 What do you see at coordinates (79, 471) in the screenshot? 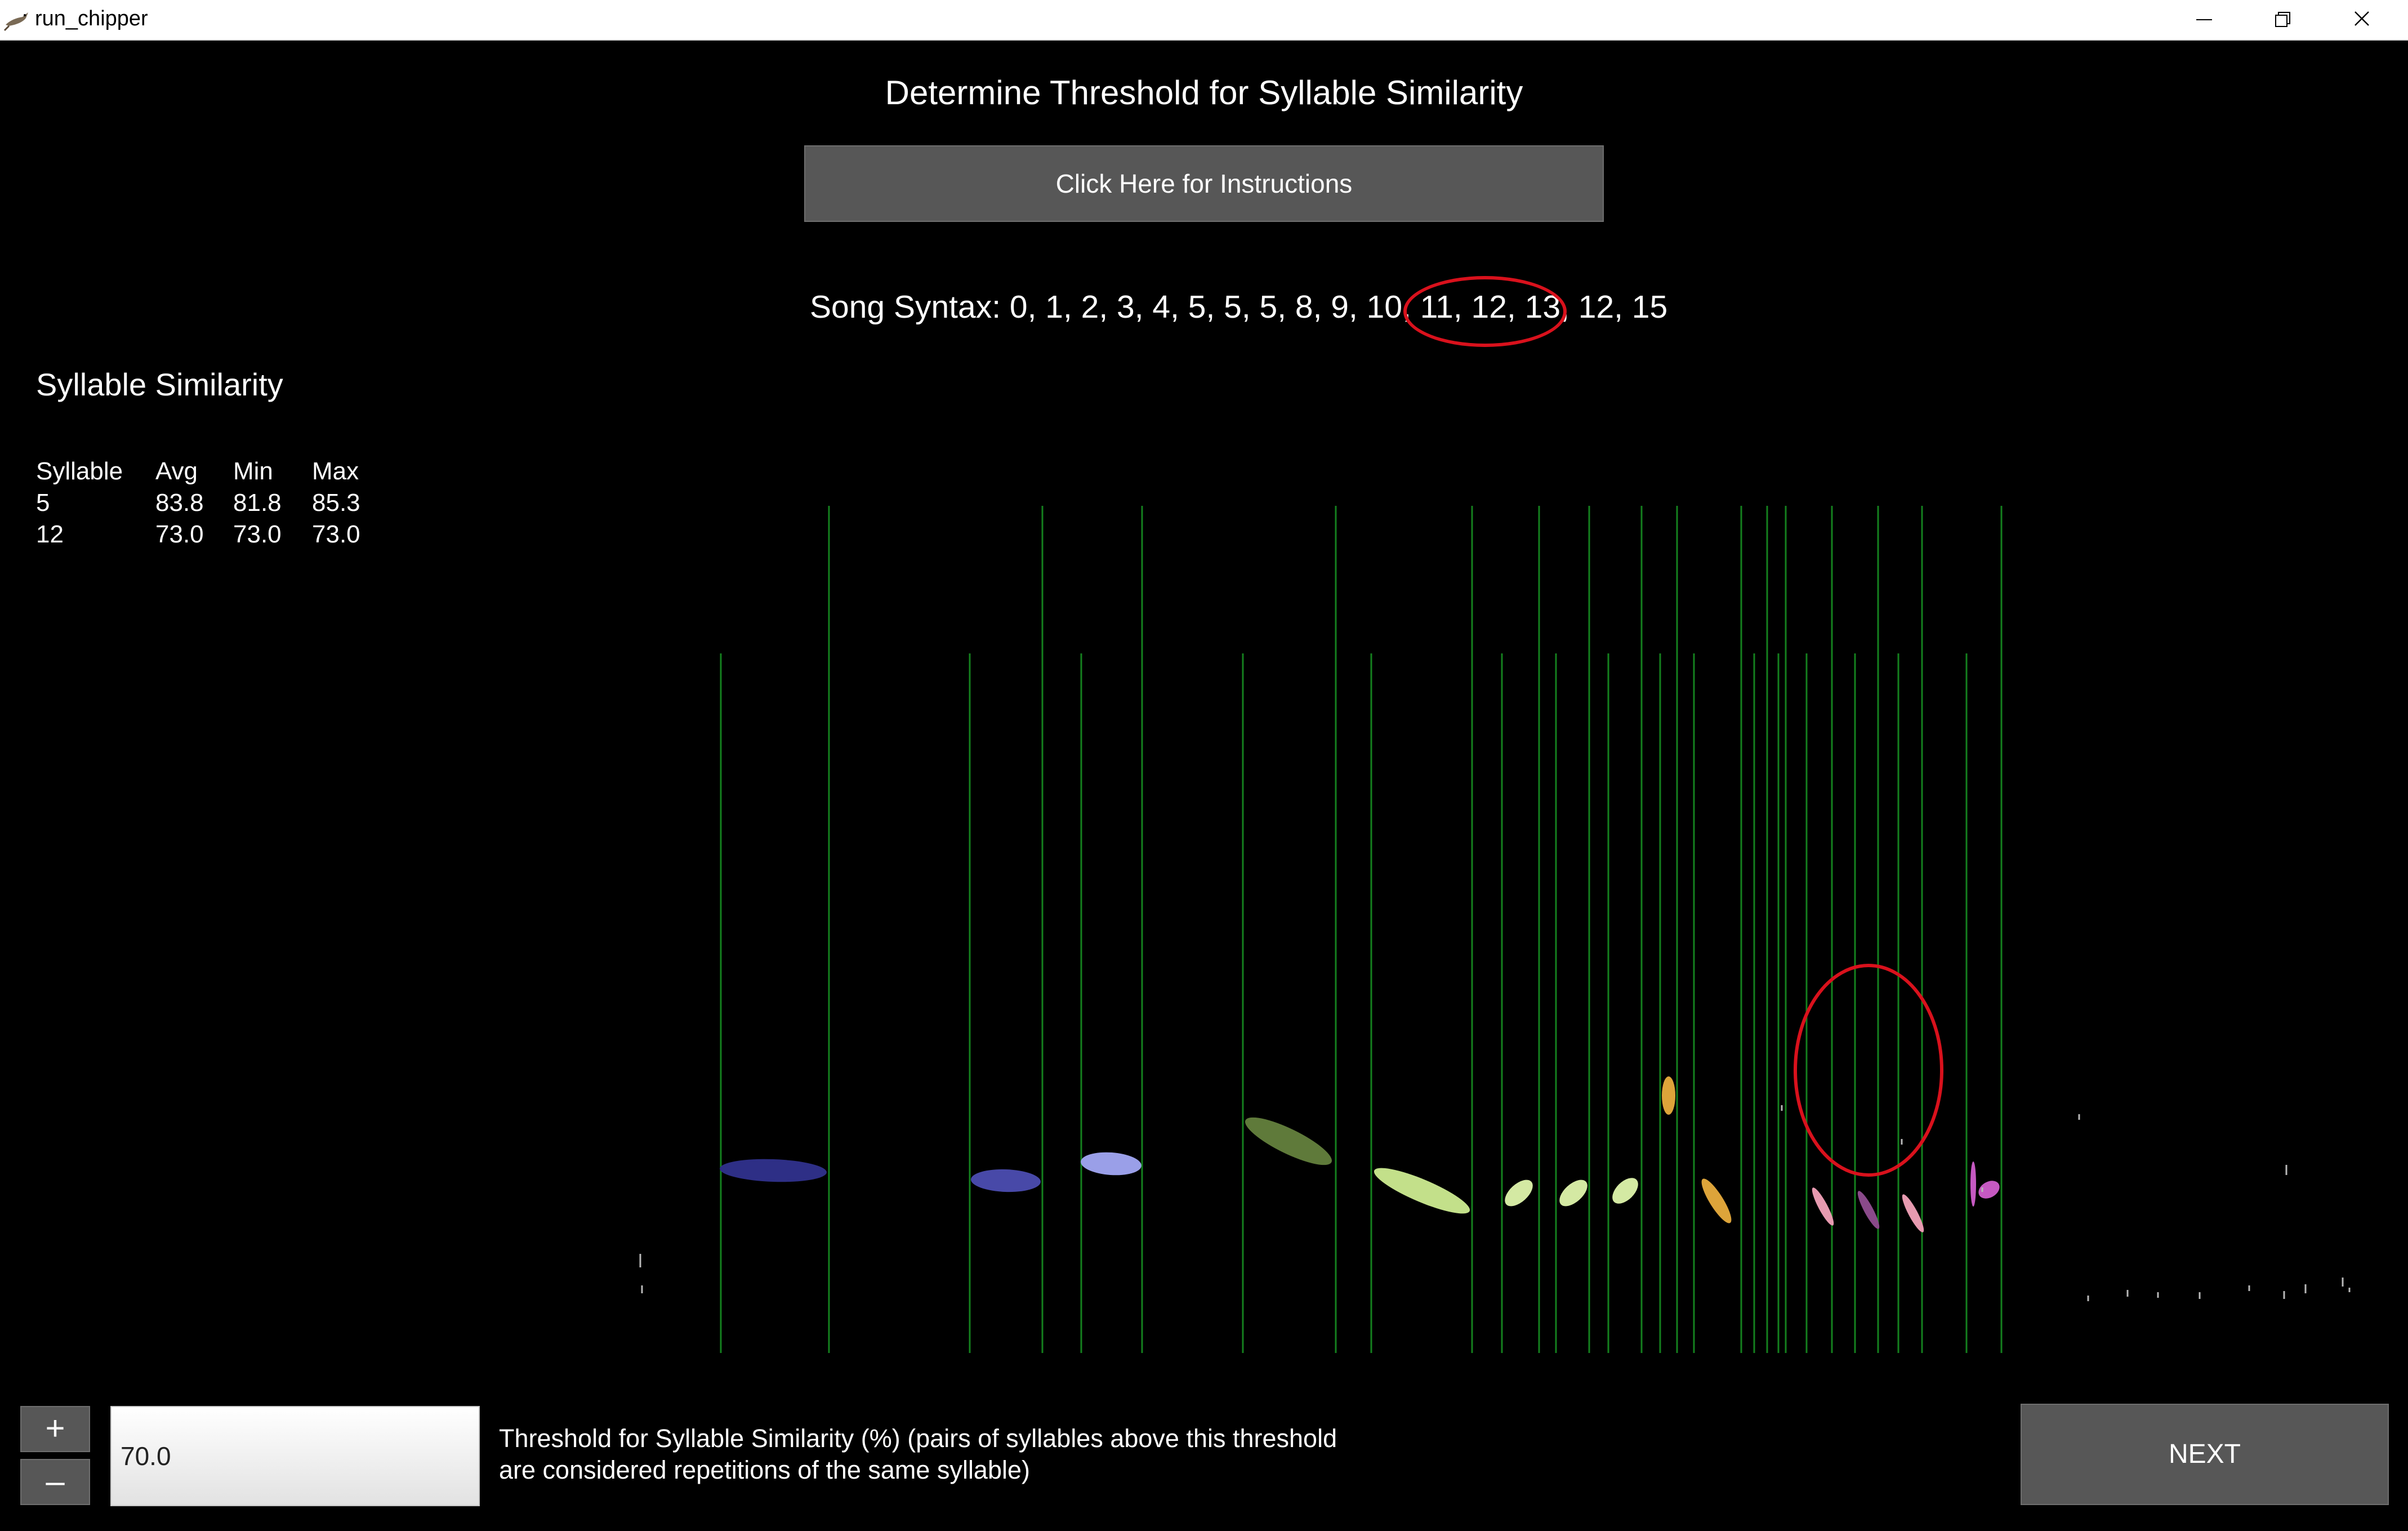
I see `column-header: Syllable` at bounding box center [79, 471].